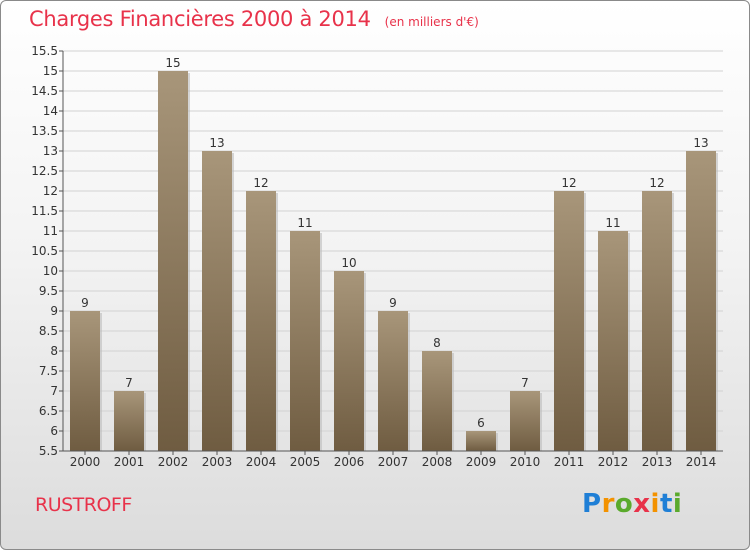 This screenshot has height=550, width=750. Describe the element at coordinates (50, 191) in the screenshot. I see `y-tick-label: 12` at that location.